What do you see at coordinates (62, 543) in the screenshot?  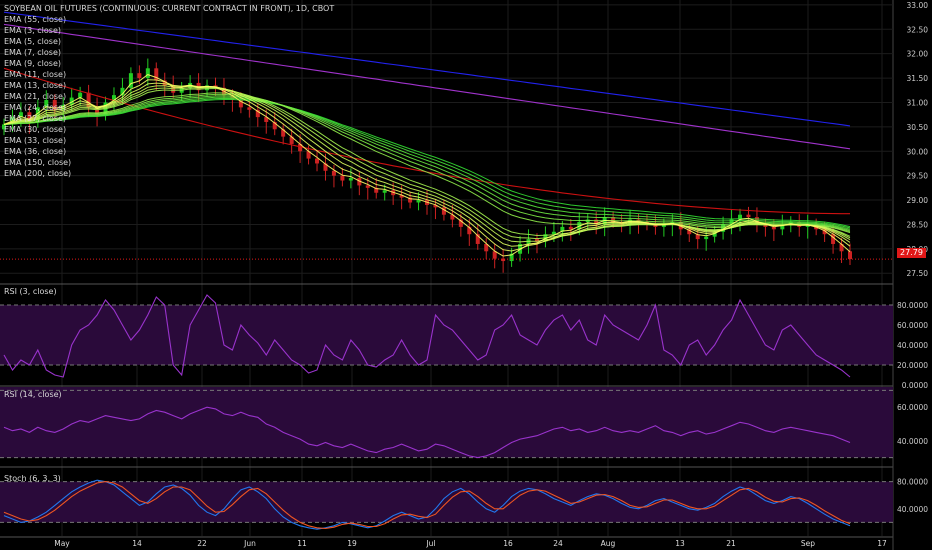 I see `x-tick-label: May` at bounding box center [62, 543].